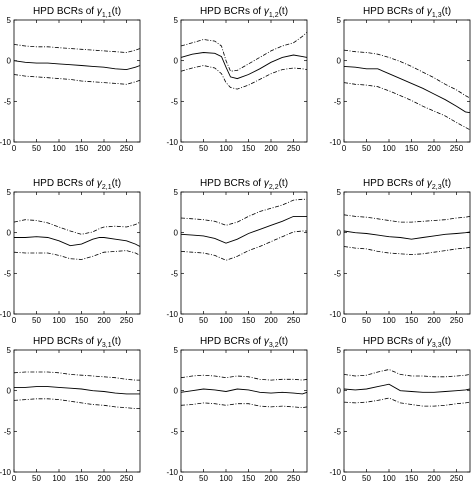  I want to click on title-subscript: 1,1, so click(107, 15).